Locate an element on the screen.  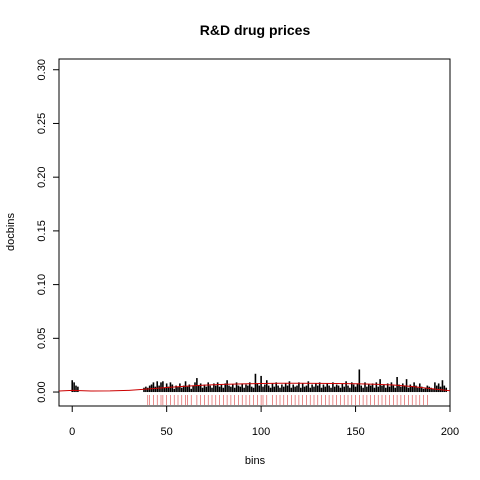
x-axis-label: bins is located at coordinates (255, 461).